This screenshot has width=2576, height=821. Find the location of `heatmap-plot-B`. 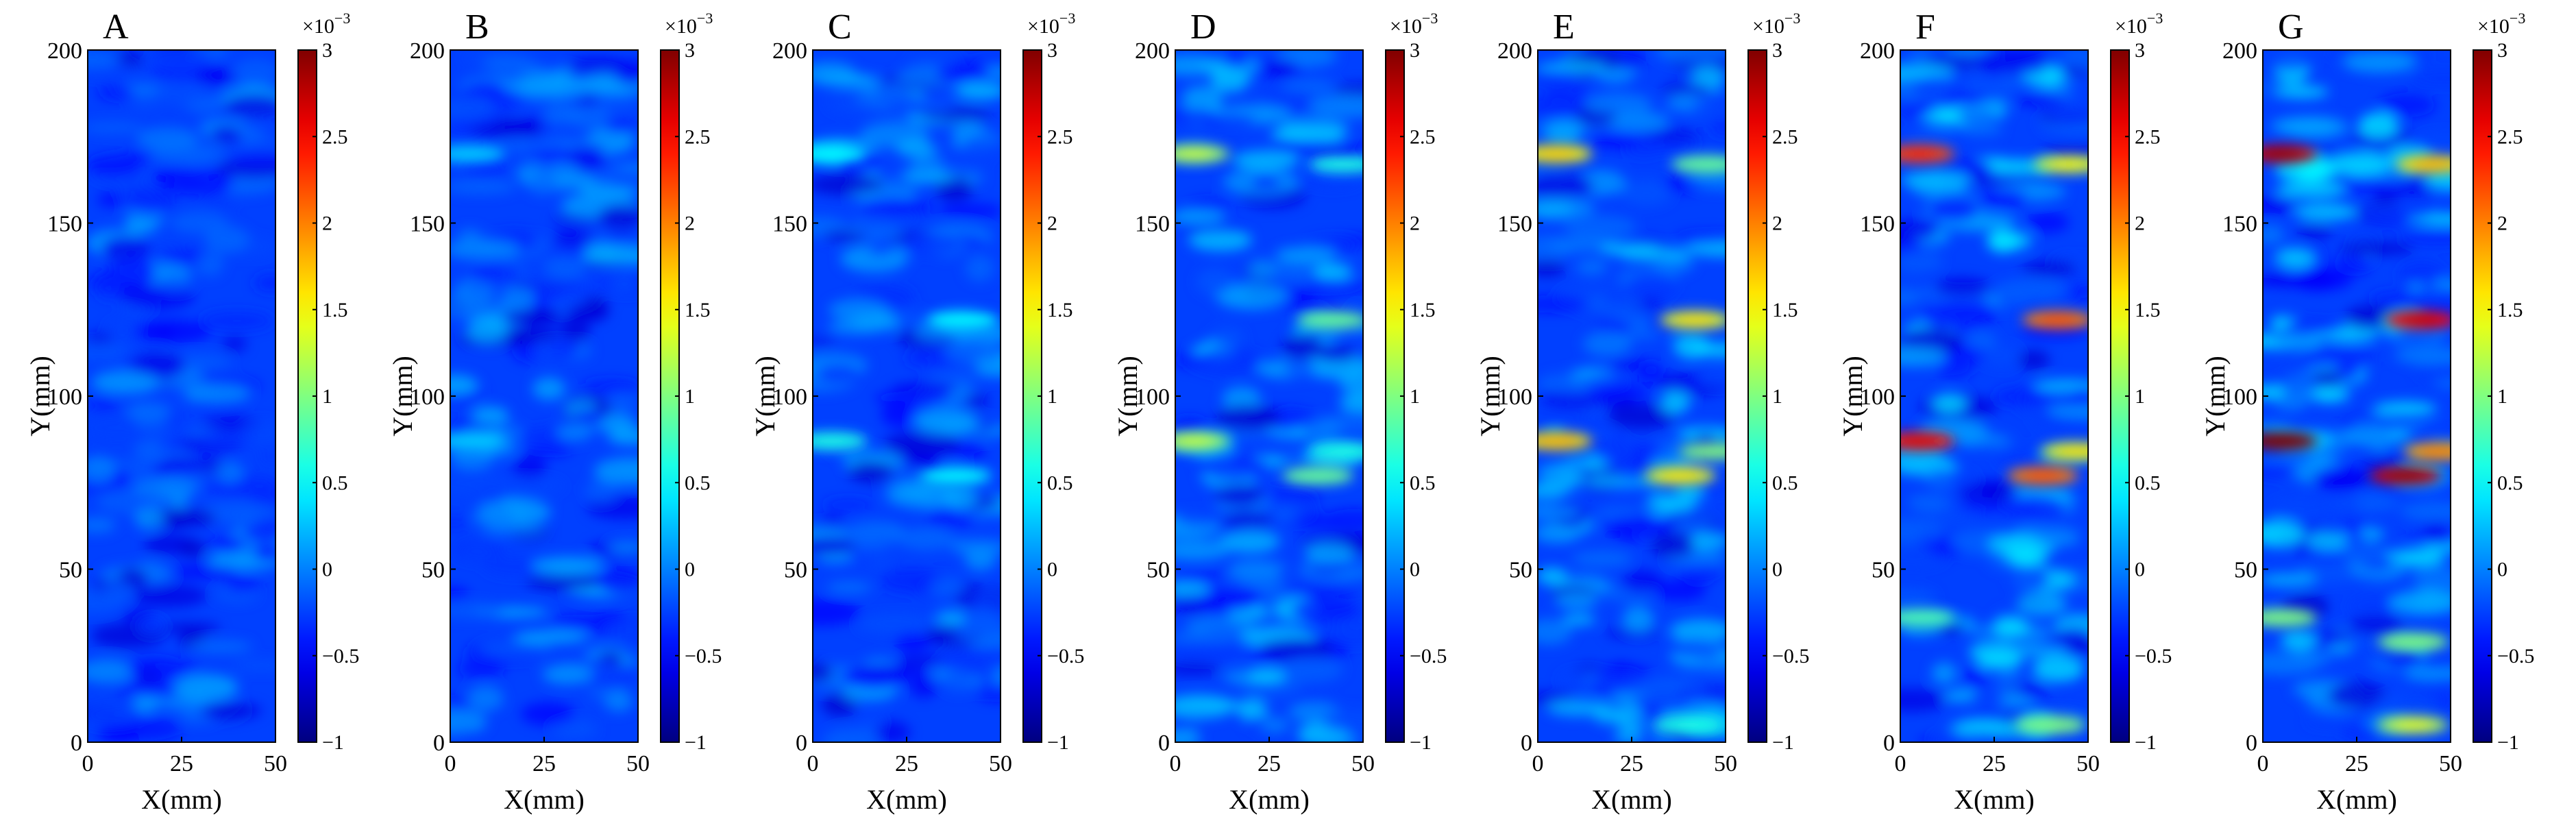

heatmap-plot-B is located at coordinates (544, 396).